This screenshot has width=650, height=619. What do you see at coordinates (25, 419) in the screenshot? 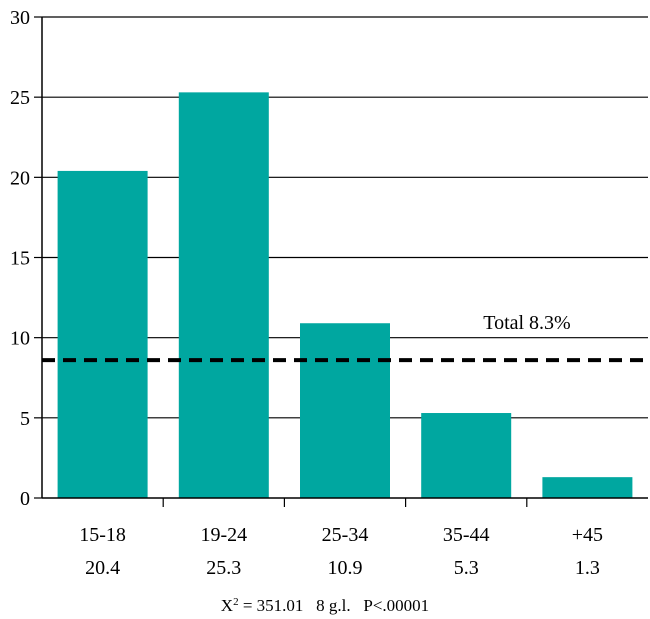
I see `y-tick-label: 5` at bounding box center [25, 419].